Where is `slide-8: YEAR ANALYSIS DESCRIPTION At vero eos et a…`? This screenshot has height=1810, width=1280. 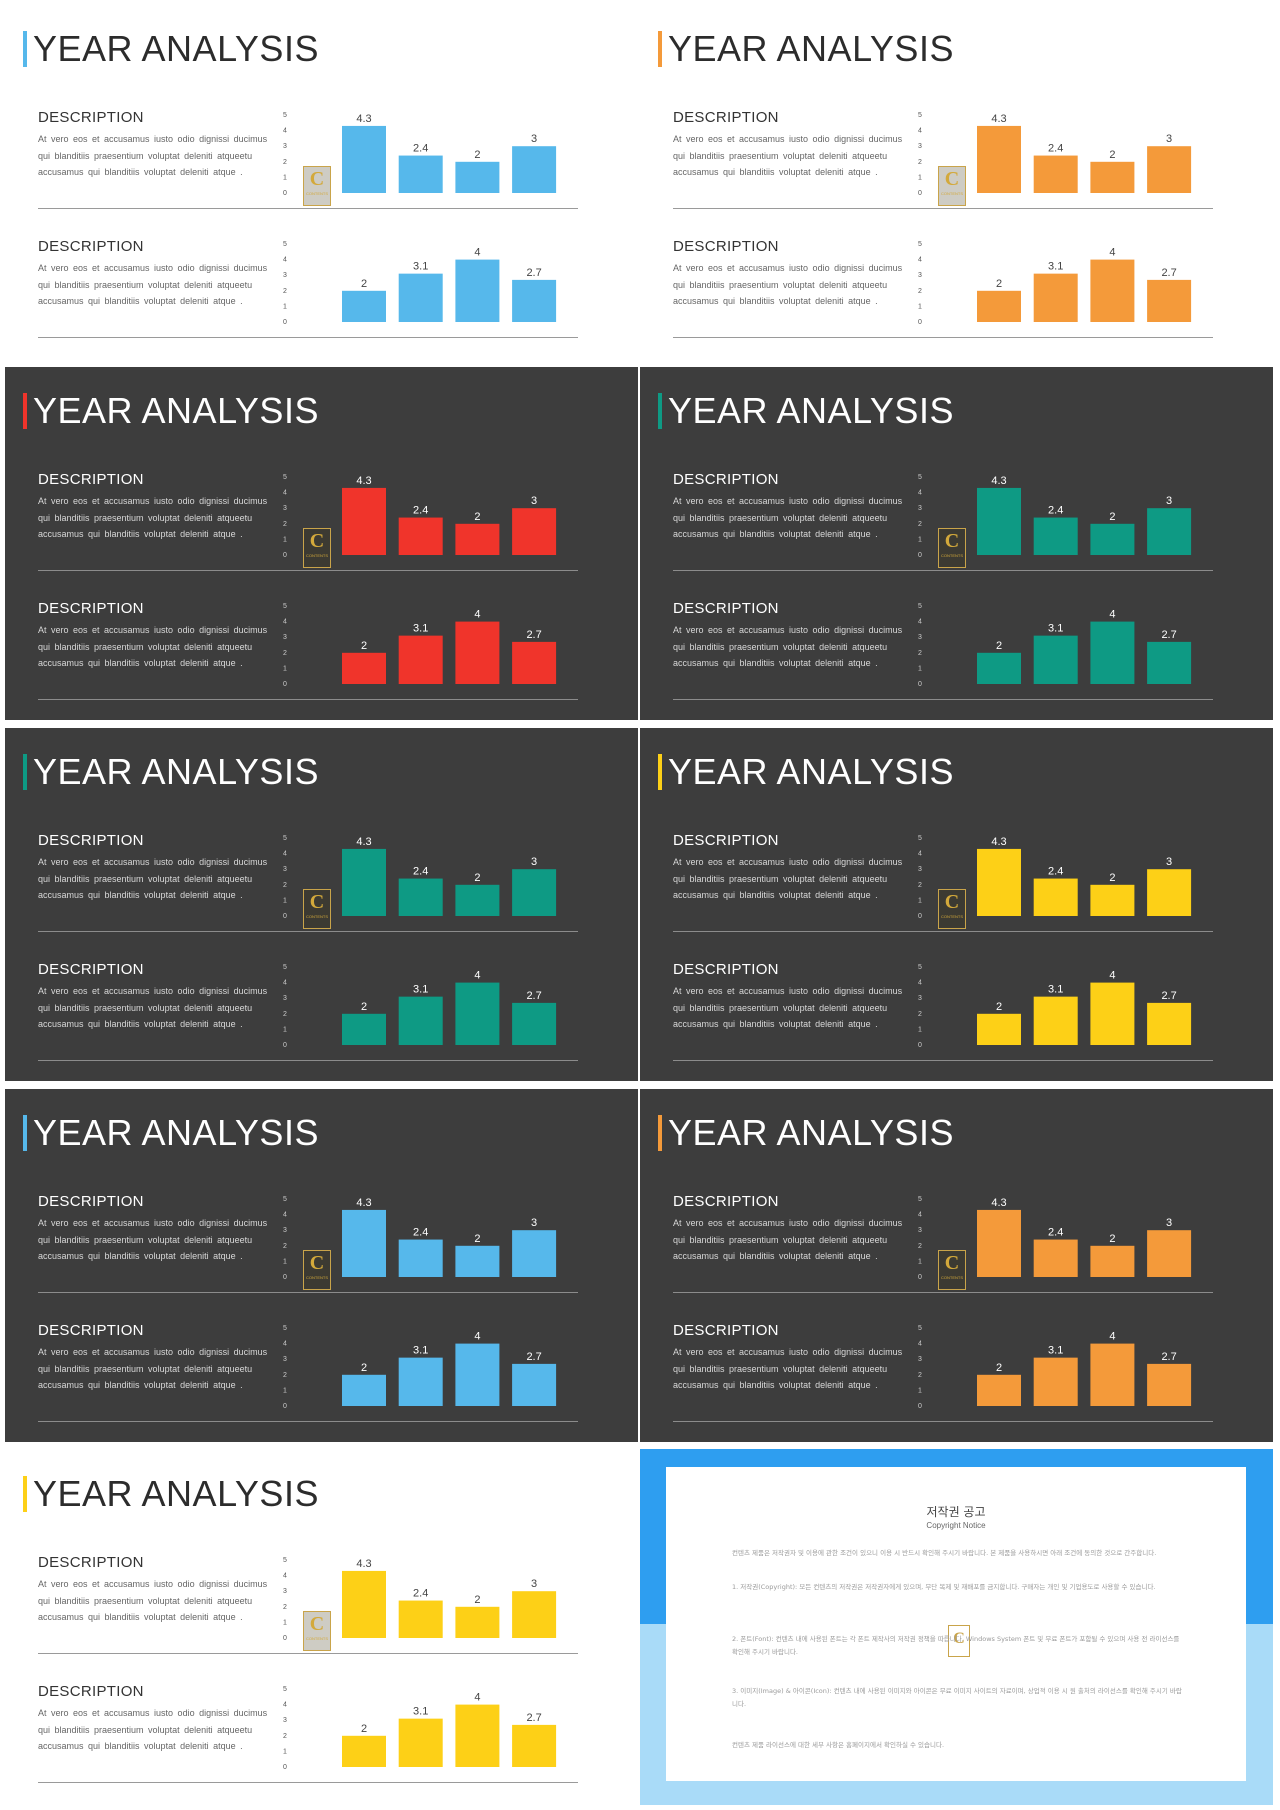 slide-8: YEAR ANALYSIS DESCRIPTION At vero eos et a… is located at coordinates (956, 1265).